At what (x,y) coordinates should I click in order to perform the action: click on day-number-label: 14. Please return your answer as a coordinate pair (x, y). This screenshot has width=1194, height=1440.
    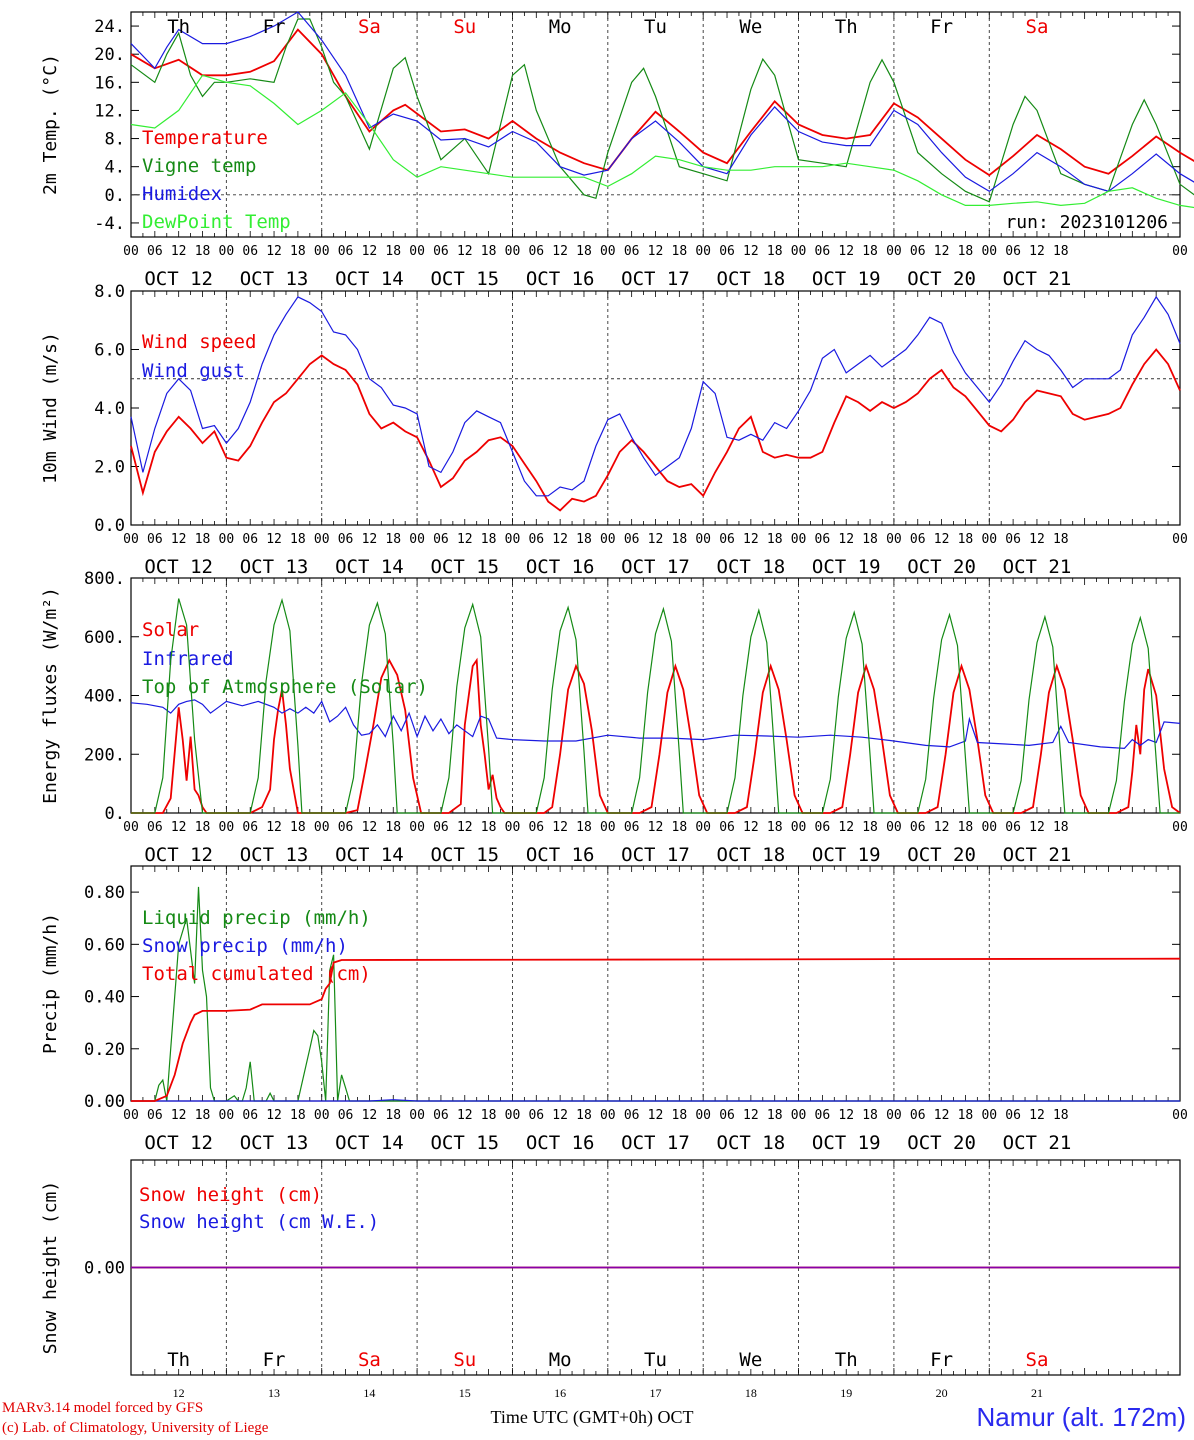
    Looking at the image, I should click on (369, 1393).